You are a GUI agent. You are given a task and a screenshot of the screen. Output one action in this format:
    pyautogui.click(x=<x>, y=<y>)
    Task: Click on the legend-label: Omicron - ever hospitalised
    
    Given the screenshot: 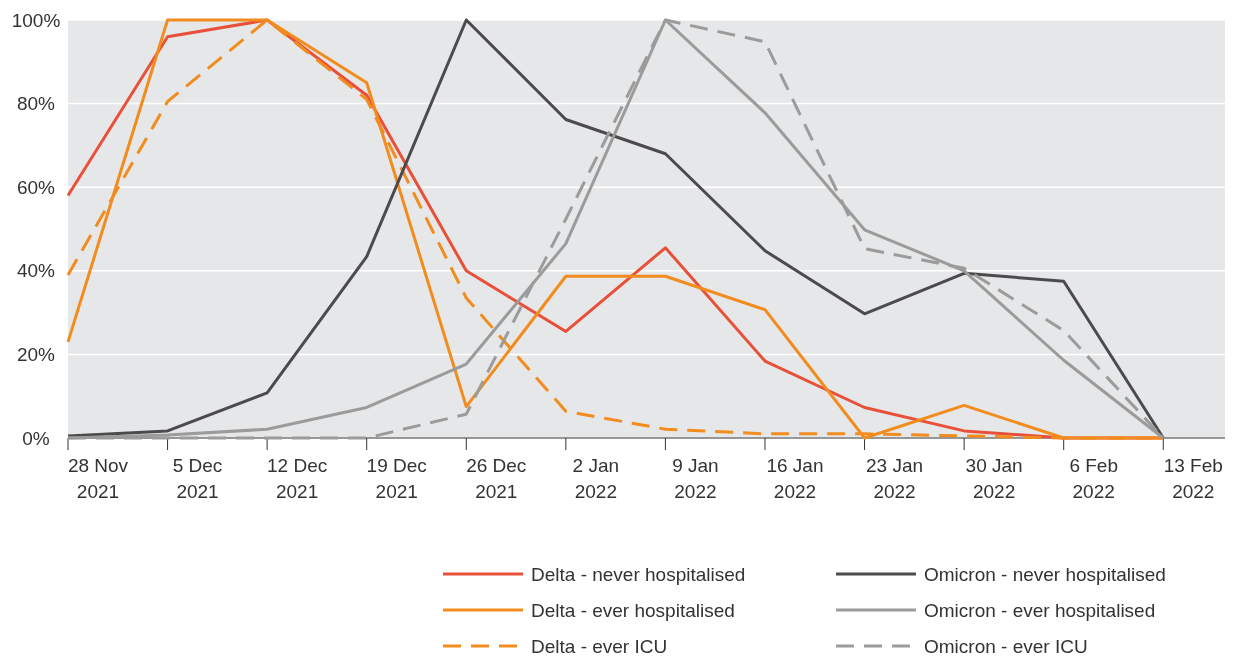 What is the action you would take?
    pyautogui.click(x=1040, y=610)
    